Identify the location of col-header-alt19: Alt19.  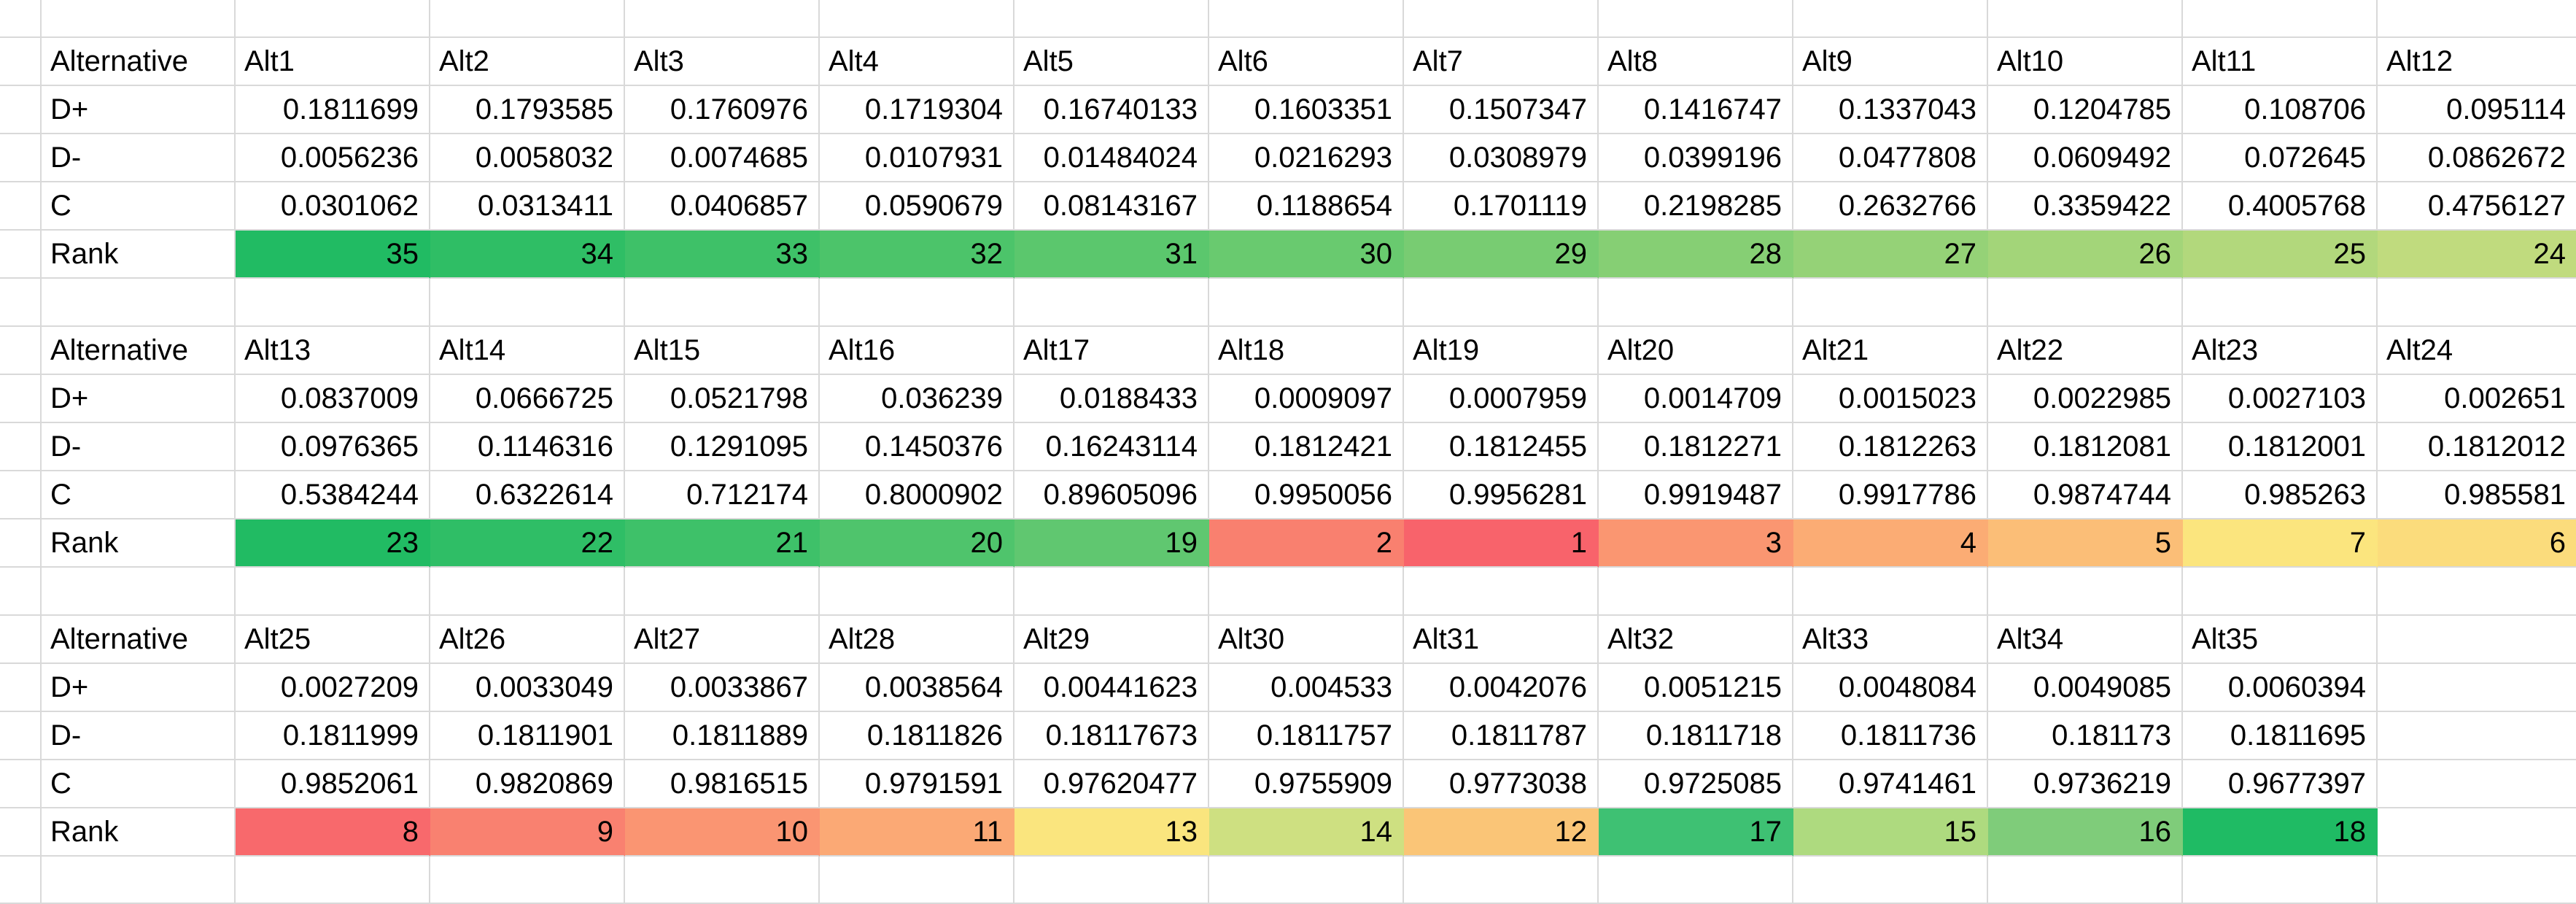
(1502, 351).